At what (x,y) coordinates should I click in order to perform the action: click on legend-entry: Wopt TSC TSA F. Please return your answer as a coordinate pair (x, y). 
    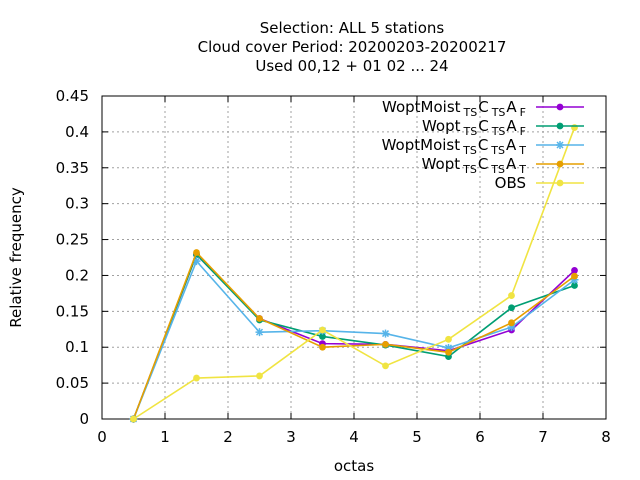
    Looking at the image, I should click on (503, 127).